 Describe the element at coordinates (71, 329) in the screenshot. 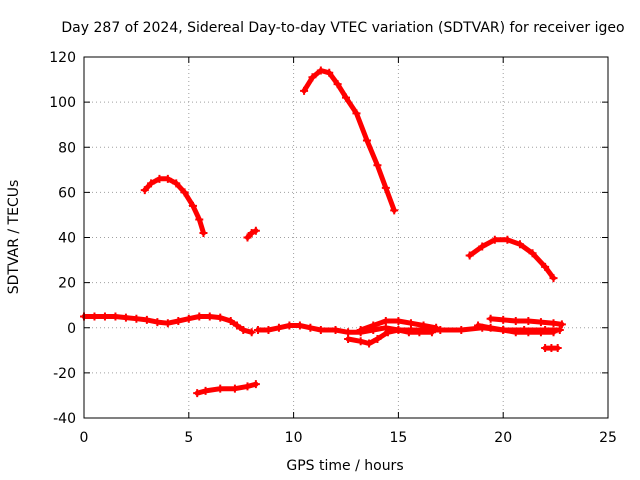

I see `y-tick-label: 0` at that location.